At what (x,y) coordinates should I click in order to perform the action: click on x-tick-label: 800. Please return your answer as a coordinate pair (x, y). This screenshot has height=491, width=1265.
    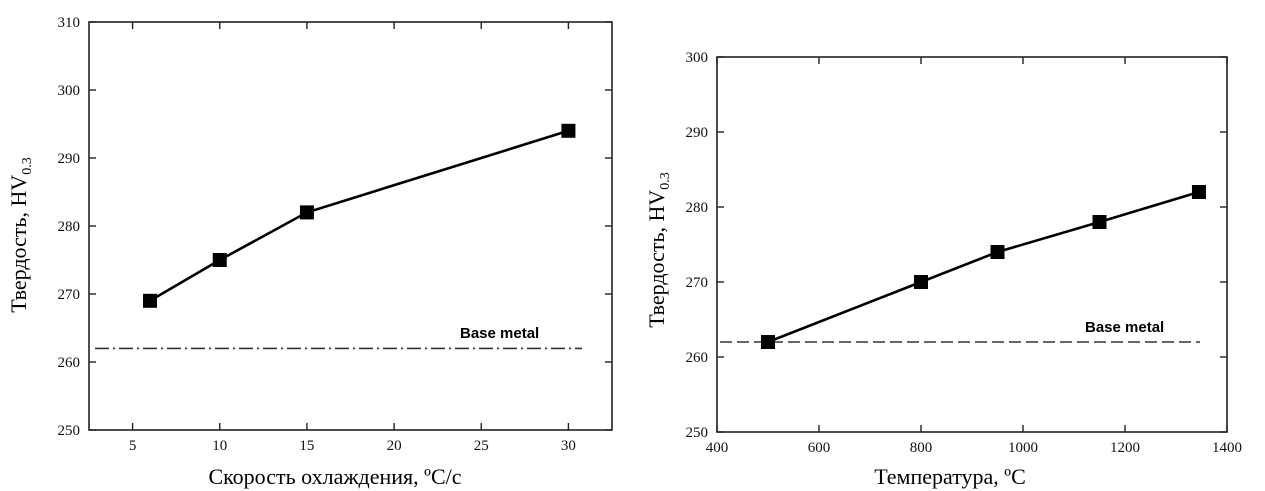
    Looking at the image, I should click on (921, 448).